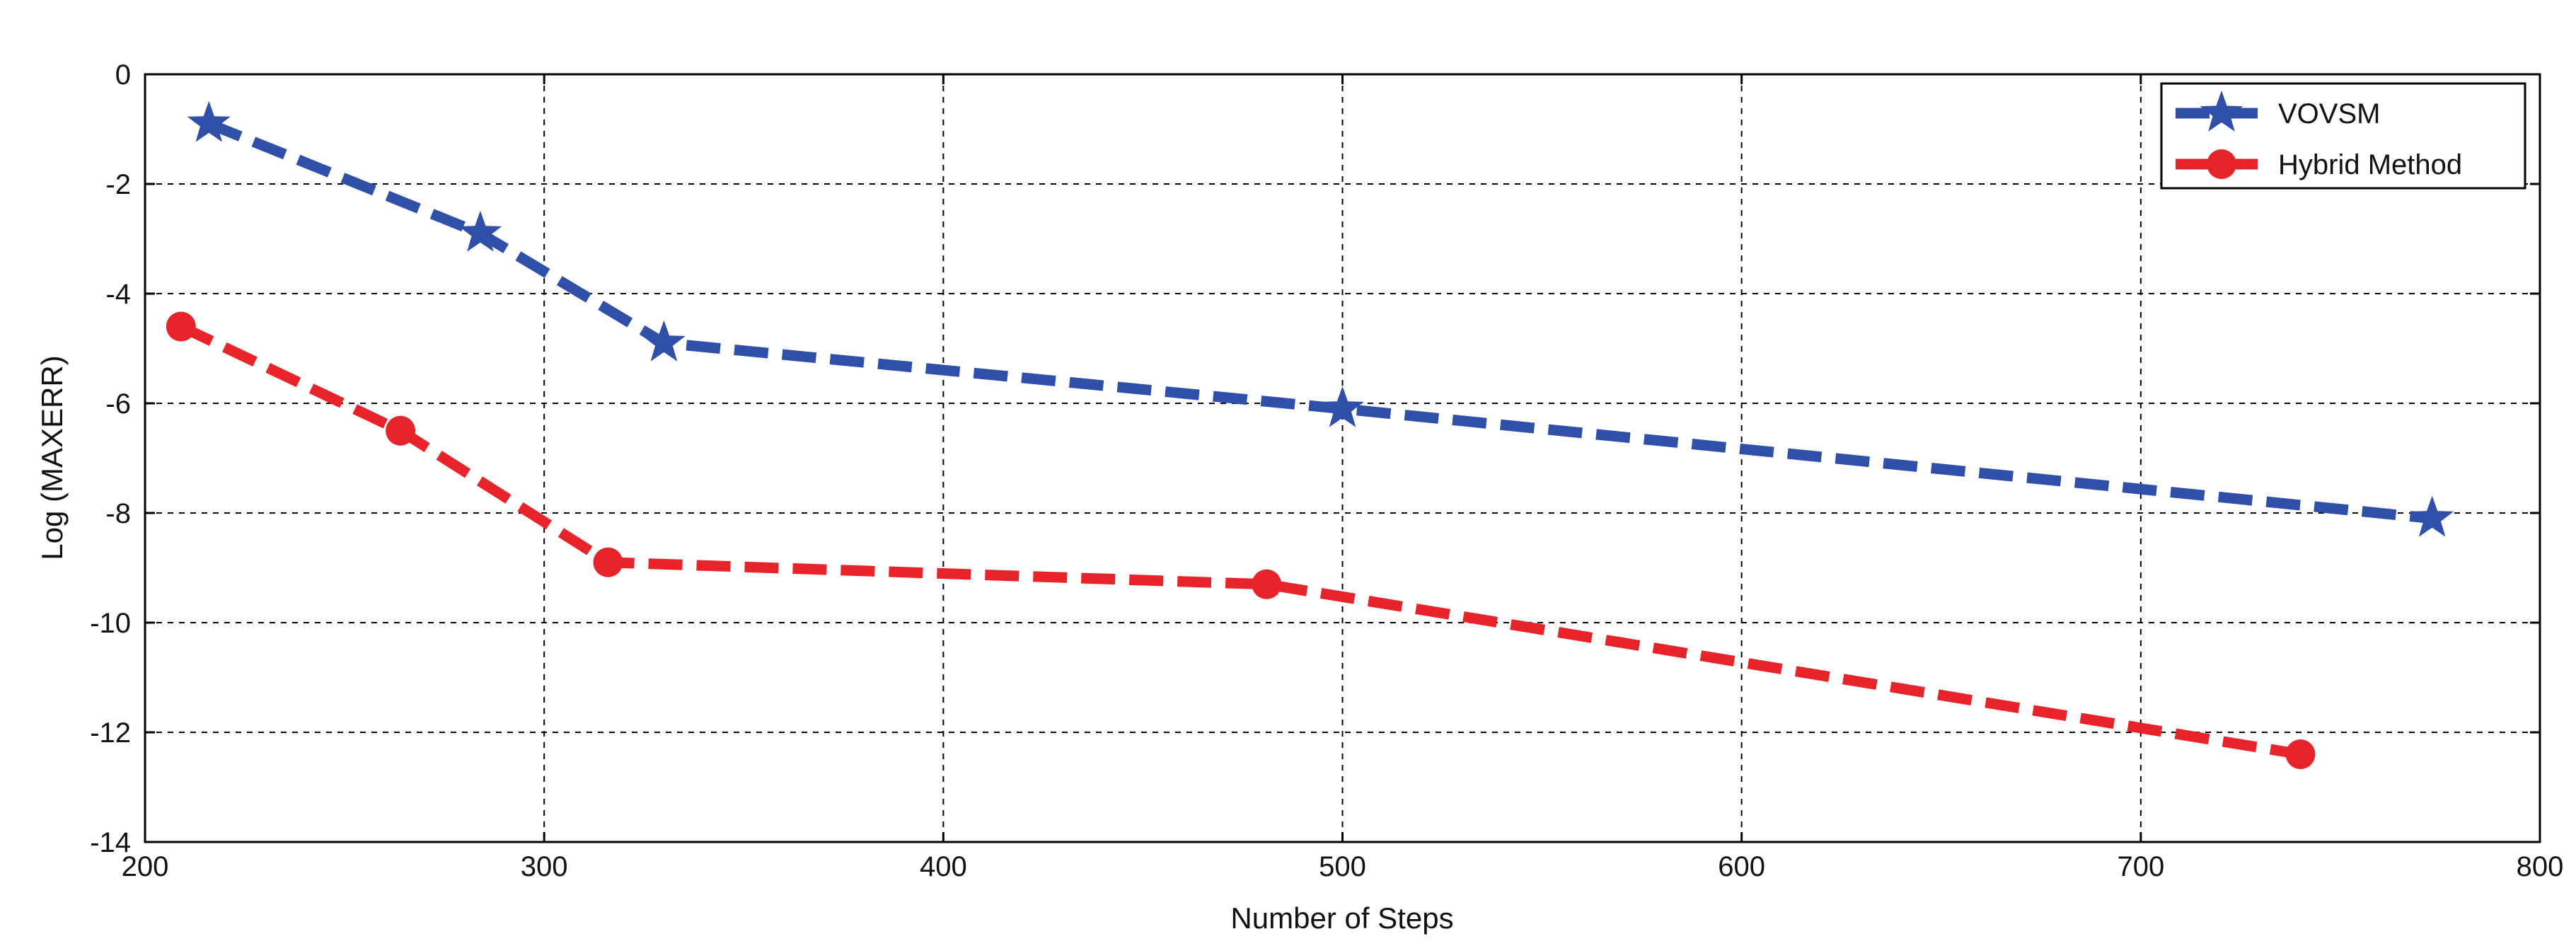 This screenshot has height=946, width=2576. What do you see at coordinates (2140, 866) in the screenshot?
I see `x-tick-label: 700` at bounding box center [2140, 866].